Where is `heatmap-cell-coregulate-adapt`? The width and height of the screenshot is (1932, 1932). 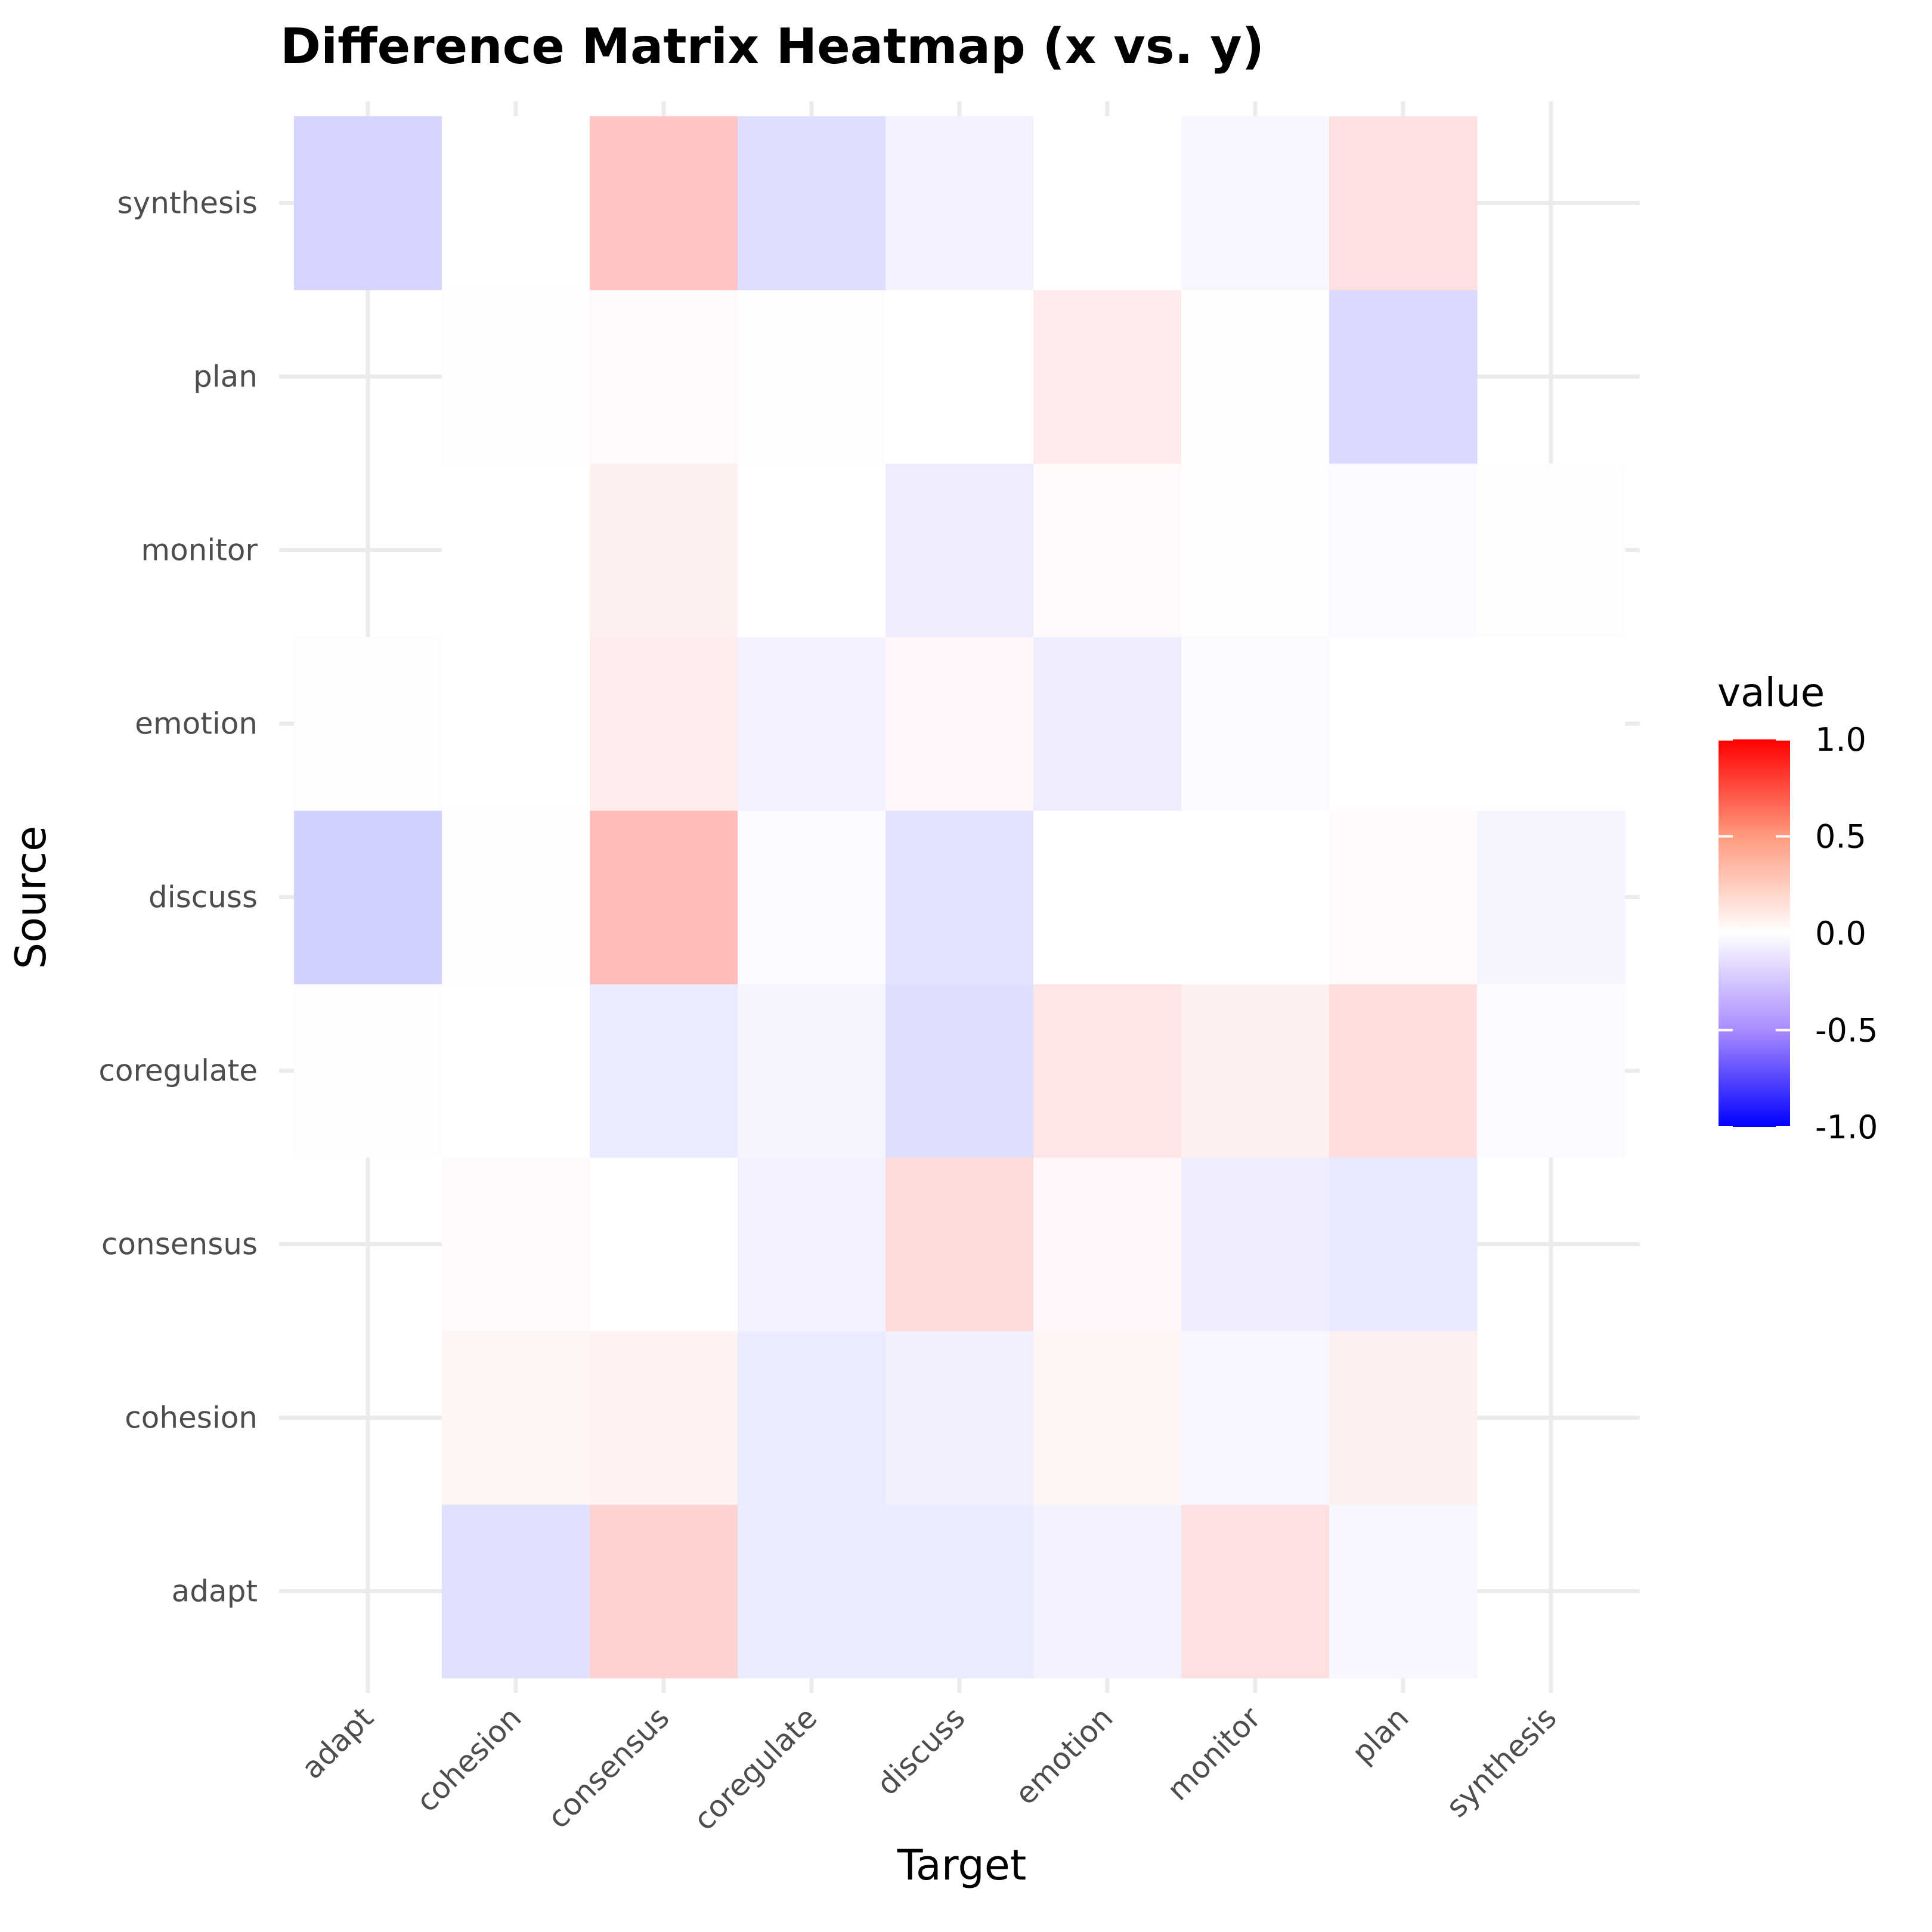 heatmap-cell-coregulate-adapt is located at coordinates (368, 1071).